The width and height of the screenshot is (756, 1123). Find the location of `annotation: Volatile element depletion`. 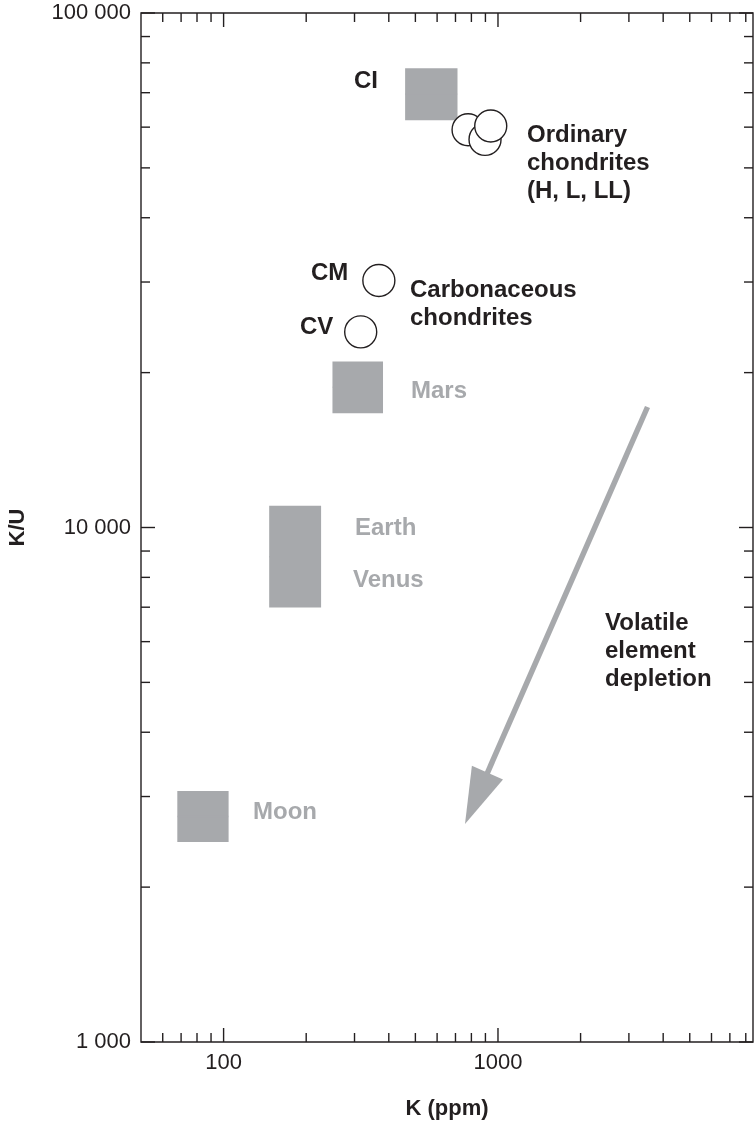

annotation: Volatile element depletion is located at coordinates (658, 649).